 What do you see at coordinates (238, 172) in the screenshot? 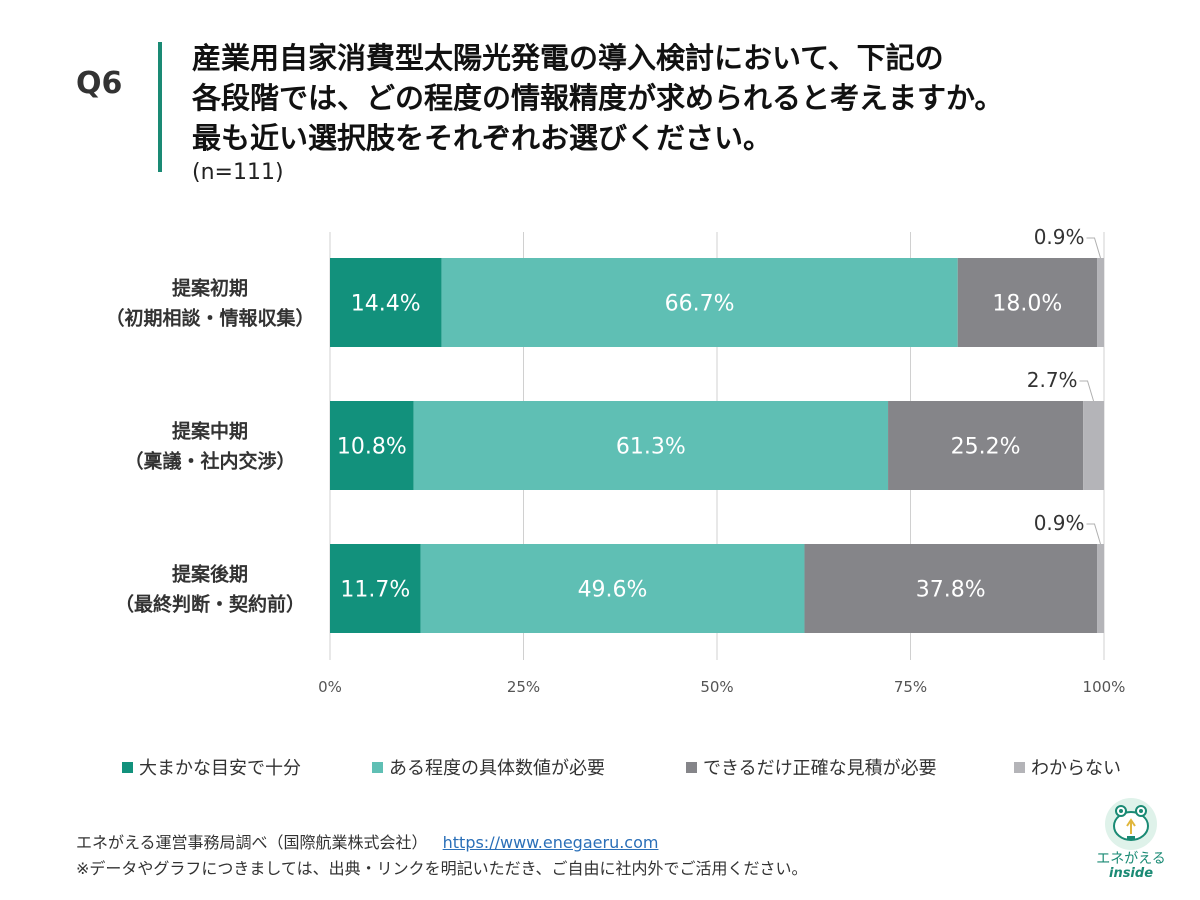
I see `sample-size: (n=111)` at bounding box center [238, 172].